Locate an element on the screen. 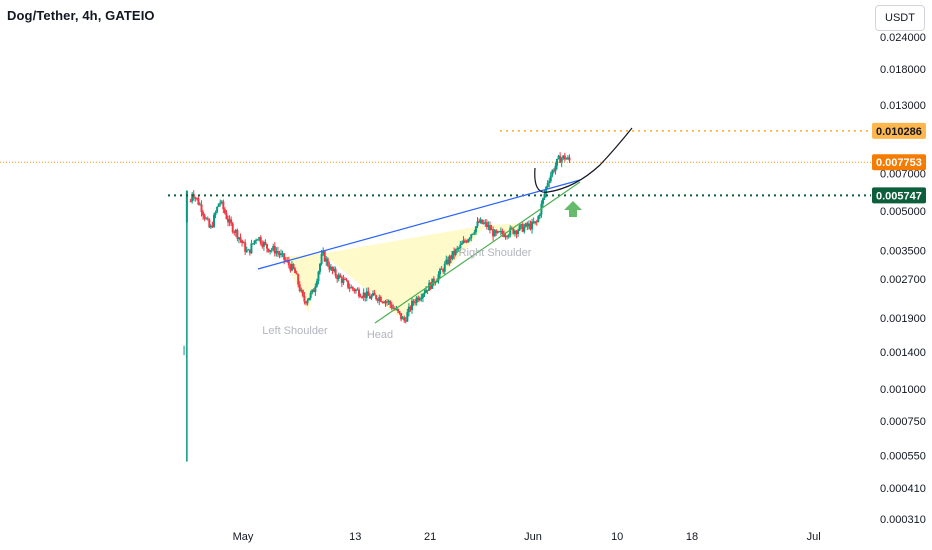 This screenshot has width=932, height=550. x-tick-label: May is located at coordinates (243, 537).